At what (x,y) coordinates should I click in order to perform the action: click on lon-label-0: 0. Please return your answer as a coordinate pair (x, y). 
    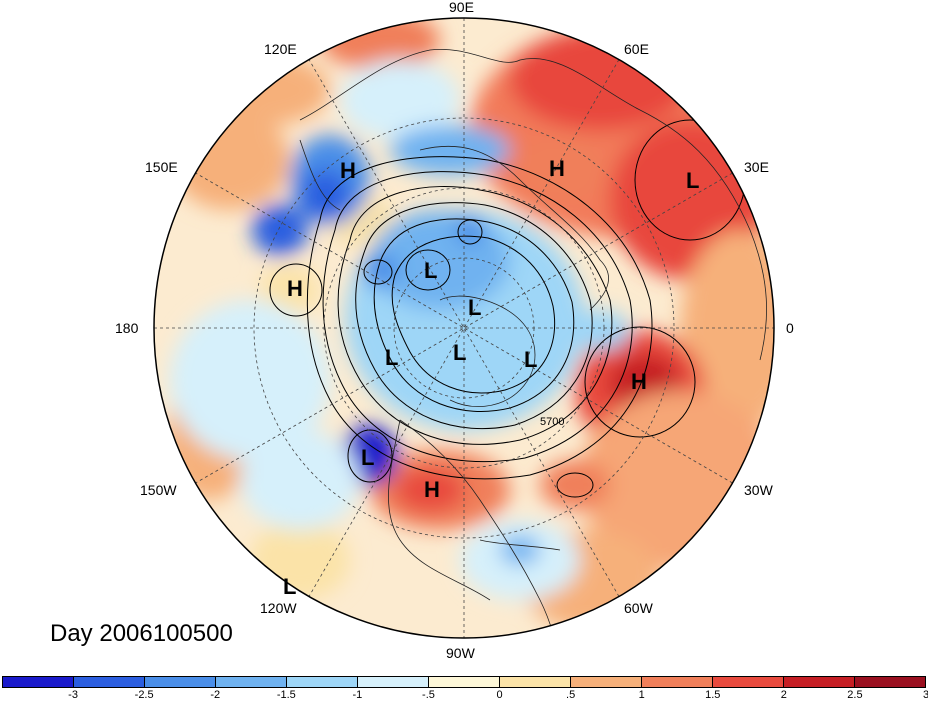
    Looking at the image, I should click on (790, 328).